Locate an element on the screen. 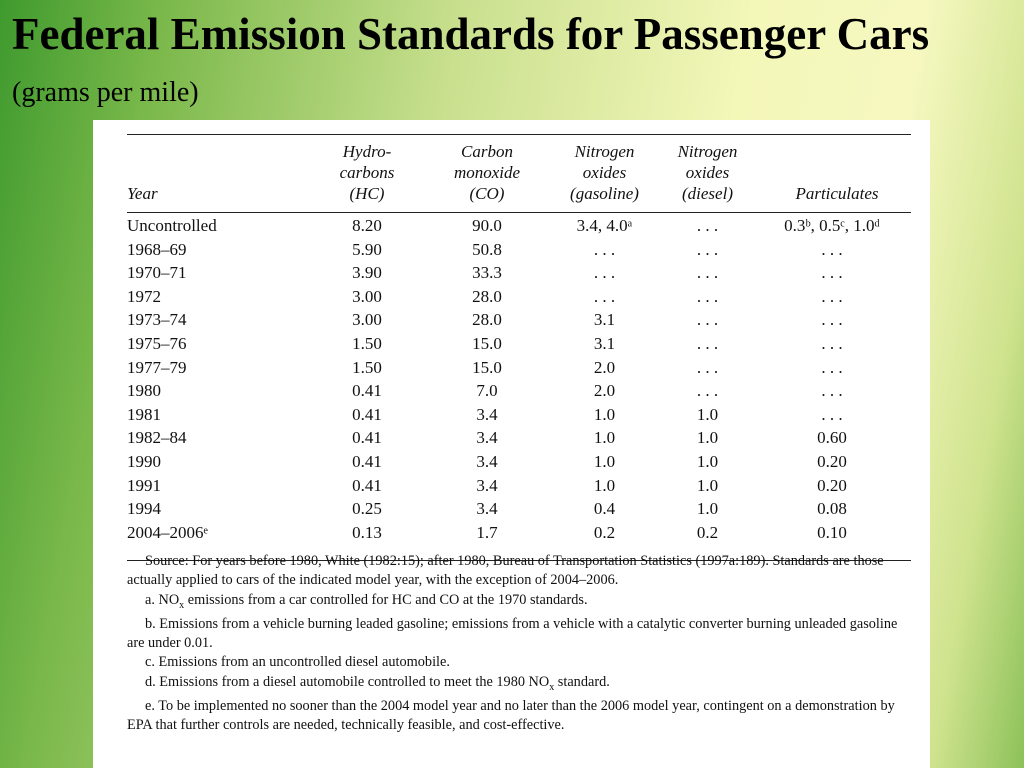 The height and width of the screenshot is (768, 1024). cell-year: 1991 is located at coordinates (144, 485).